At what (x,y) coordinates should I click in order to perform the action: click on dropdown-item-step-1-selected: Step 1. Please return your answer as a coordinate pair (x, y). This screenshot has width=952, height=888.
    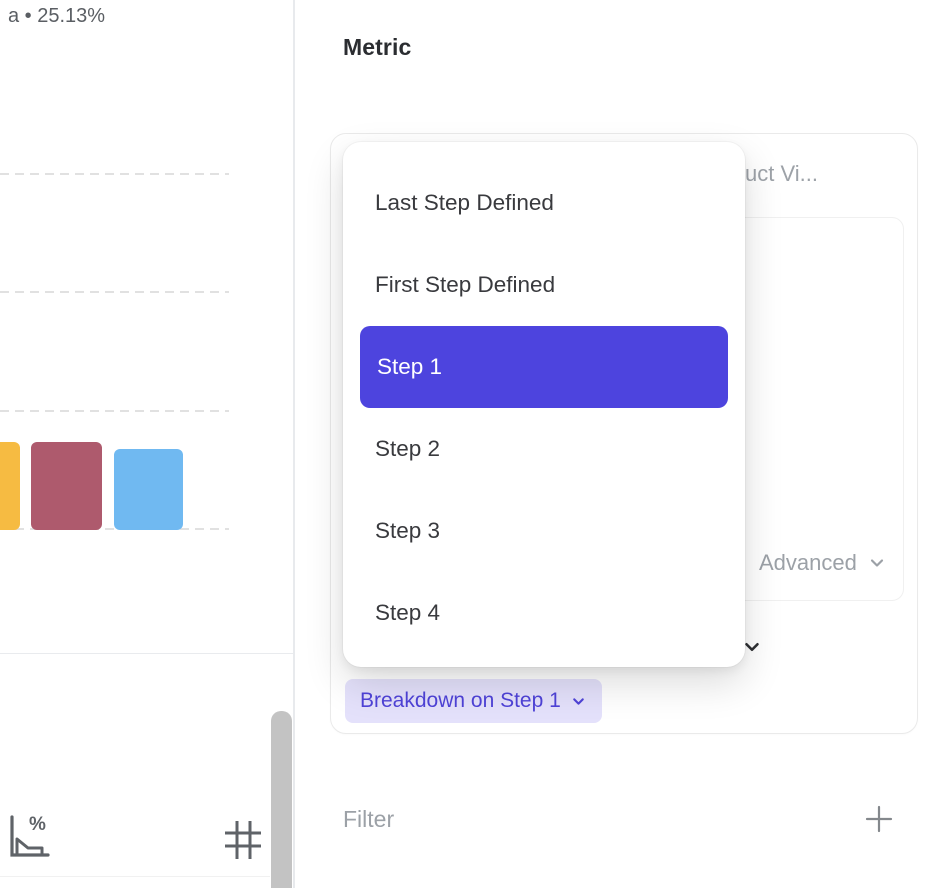
    Looking at the image, I should click on (544, 367).